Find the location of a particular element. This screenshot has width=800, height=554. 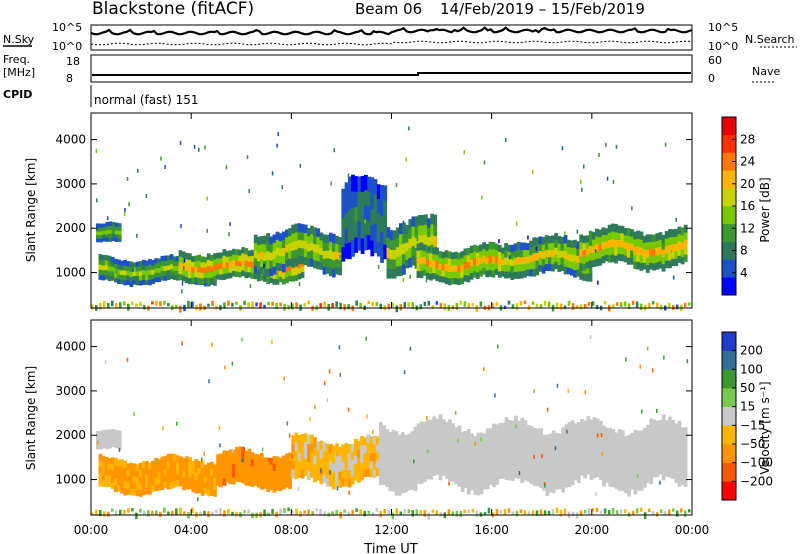

velocity-ylabel: Slant Range [km] is located at coordinates (31, 418).